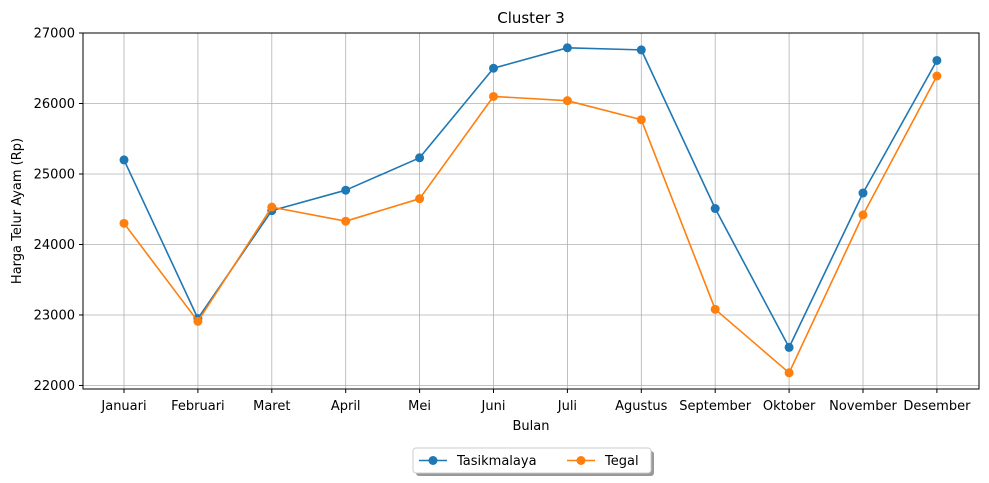  What do you see at coordinates (346, 406) in the screenshot?
I see `x-tick-label: April` at bounding box center [346, 406].